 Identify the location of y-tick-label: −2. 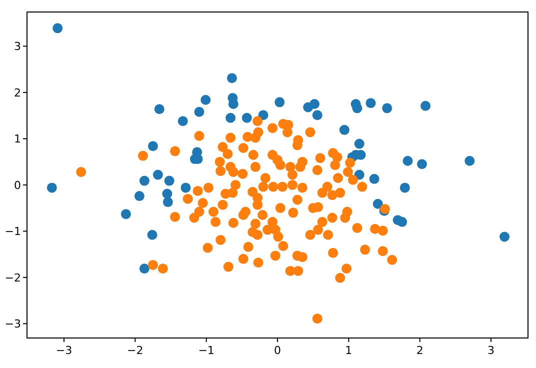
(12, 277).